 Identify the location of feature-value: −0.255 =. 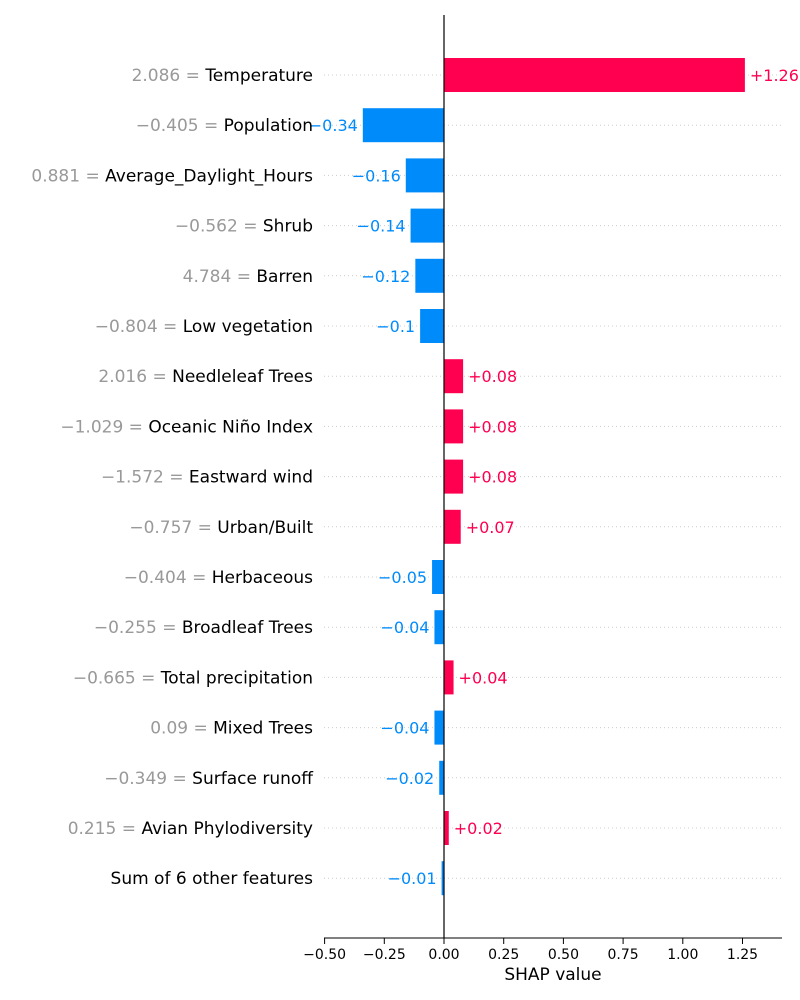
(138, 628).